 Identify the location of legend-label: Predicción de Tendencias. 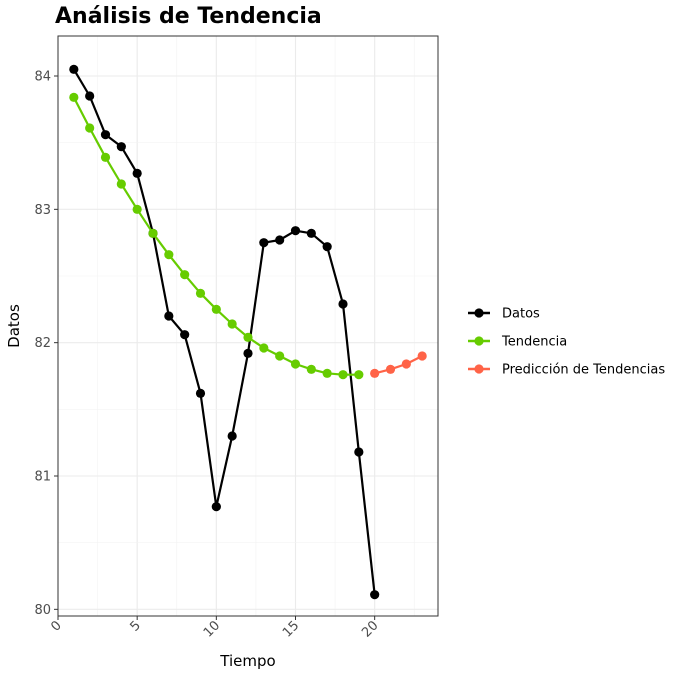
(583, 370).